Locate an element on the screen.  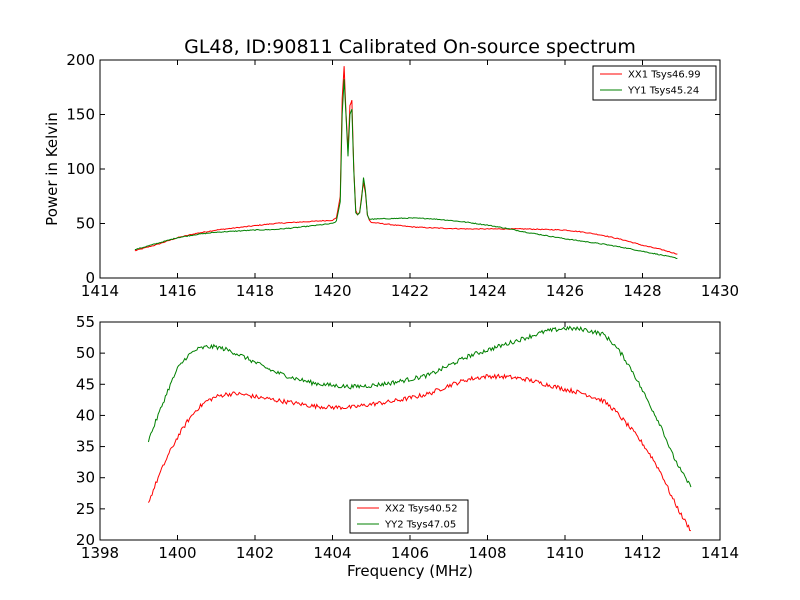
bottom-x-tick-label: 1404 is located at coordinates (332, 553).